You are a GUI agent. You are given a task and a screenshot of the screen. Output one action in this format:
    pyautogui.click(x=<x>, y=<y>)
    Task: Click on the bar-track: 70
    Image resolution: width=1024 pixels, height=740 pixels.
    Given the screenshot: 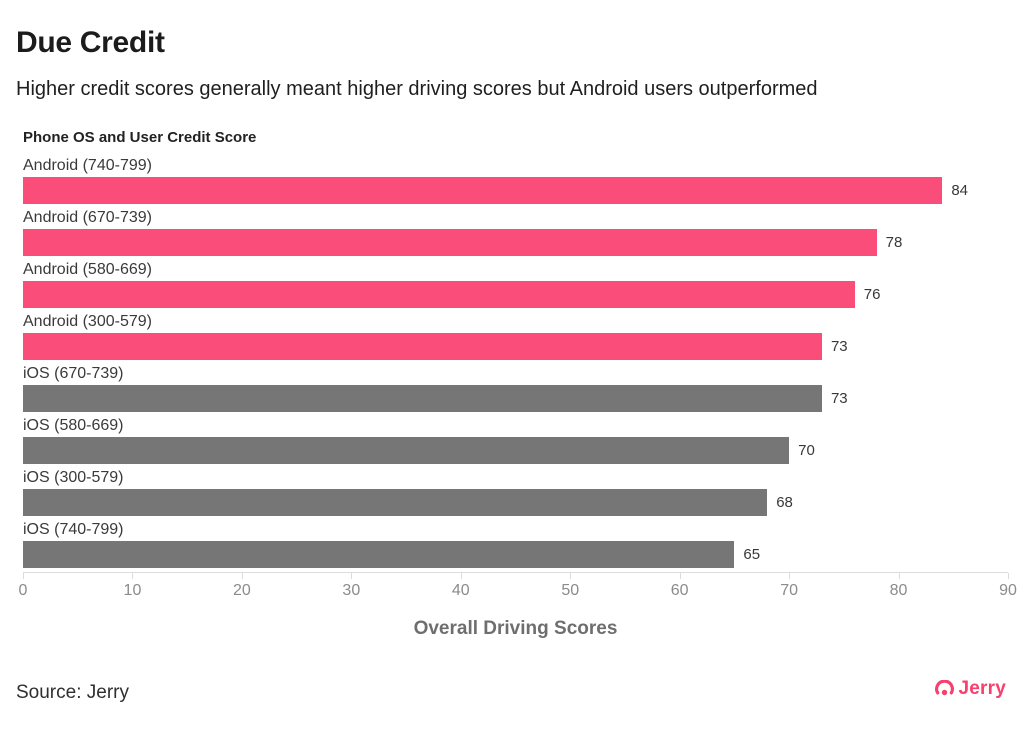 What is the action you would take?
    pyautogui.click(x=515, y=450)
    